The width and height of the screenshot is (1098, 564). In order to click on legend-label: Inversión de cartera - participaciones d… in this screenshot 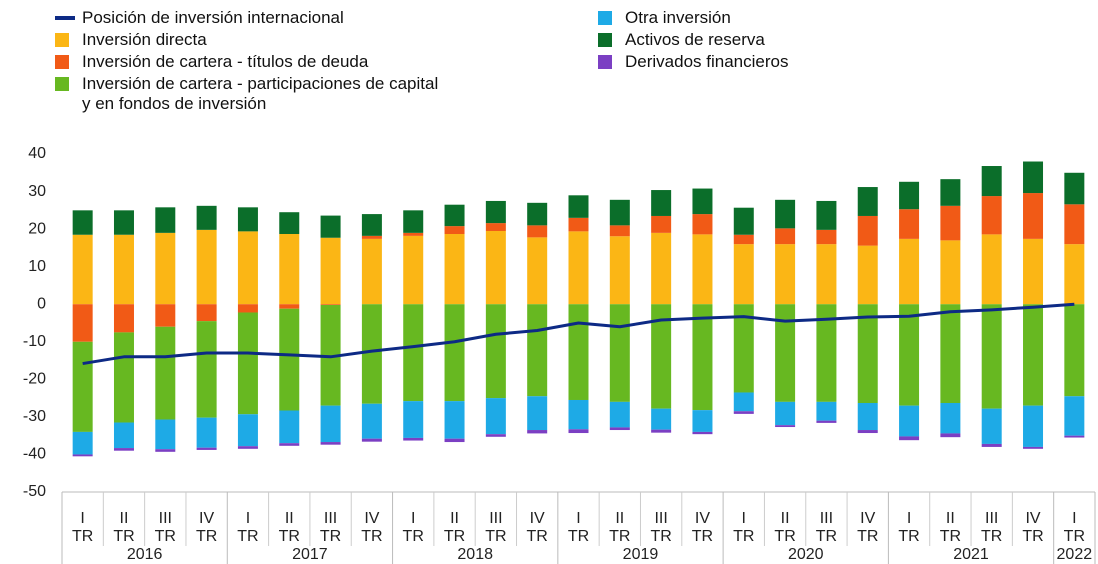, I will do `click(260, 93)`.